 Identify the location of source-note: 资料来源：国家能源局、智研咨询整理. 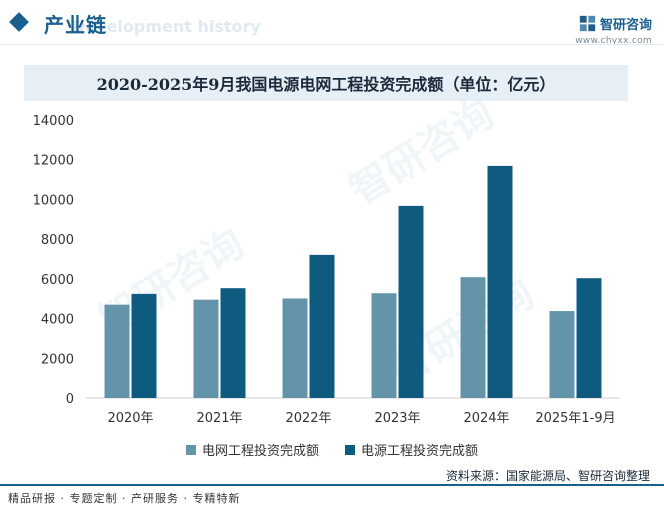
(547, 476).